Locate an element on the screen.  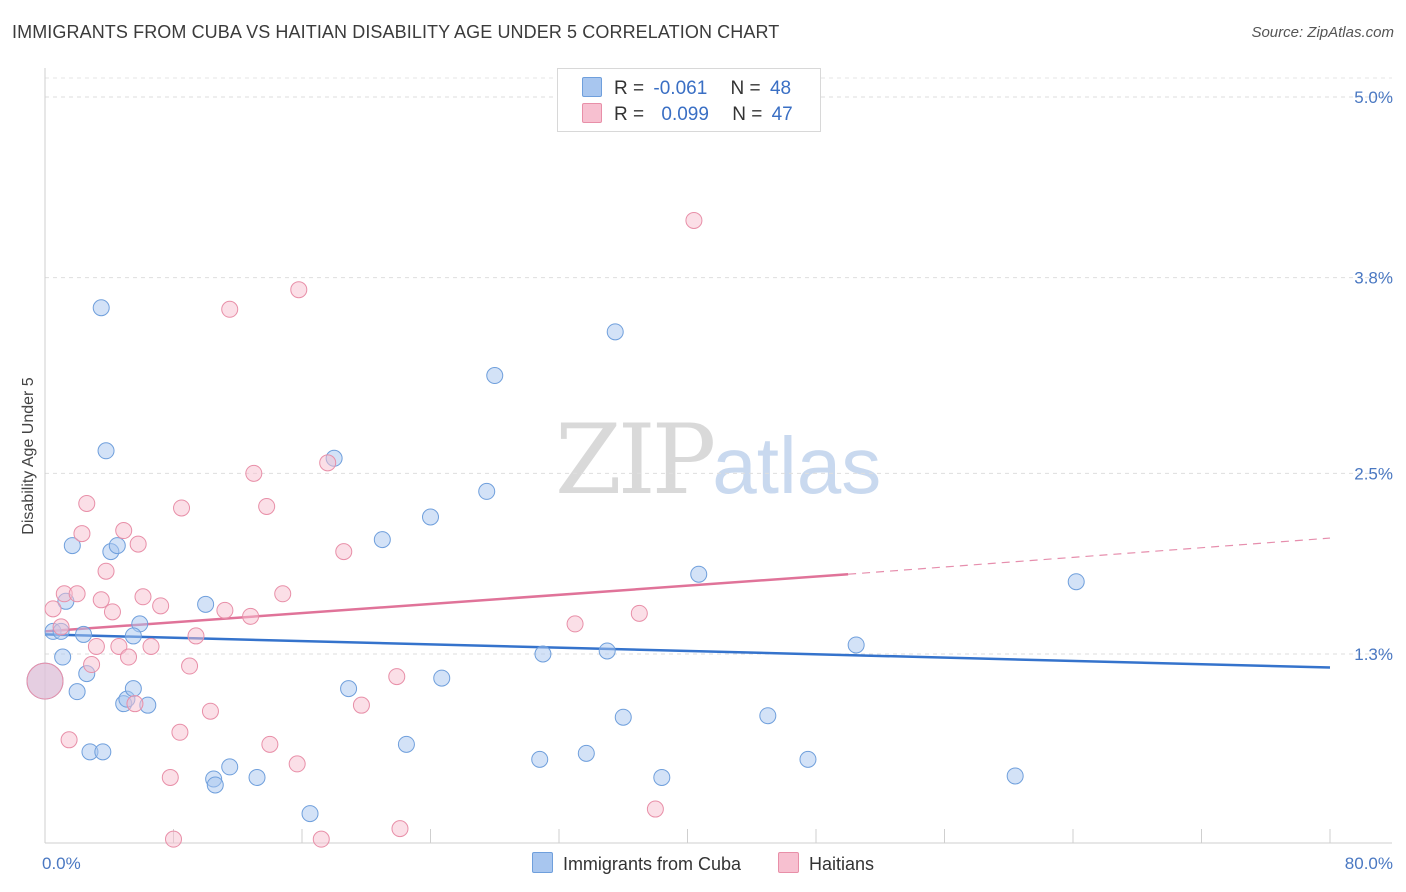
stats-legend: R = -0.061 N = 48 R = 0.099 N = 47 is located at coordinates (689, 100).